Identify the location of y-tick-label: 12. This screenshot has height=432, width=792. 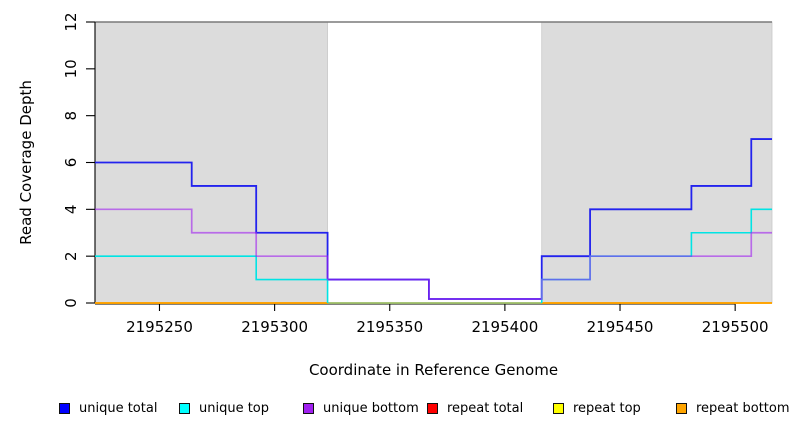
(71, 21).